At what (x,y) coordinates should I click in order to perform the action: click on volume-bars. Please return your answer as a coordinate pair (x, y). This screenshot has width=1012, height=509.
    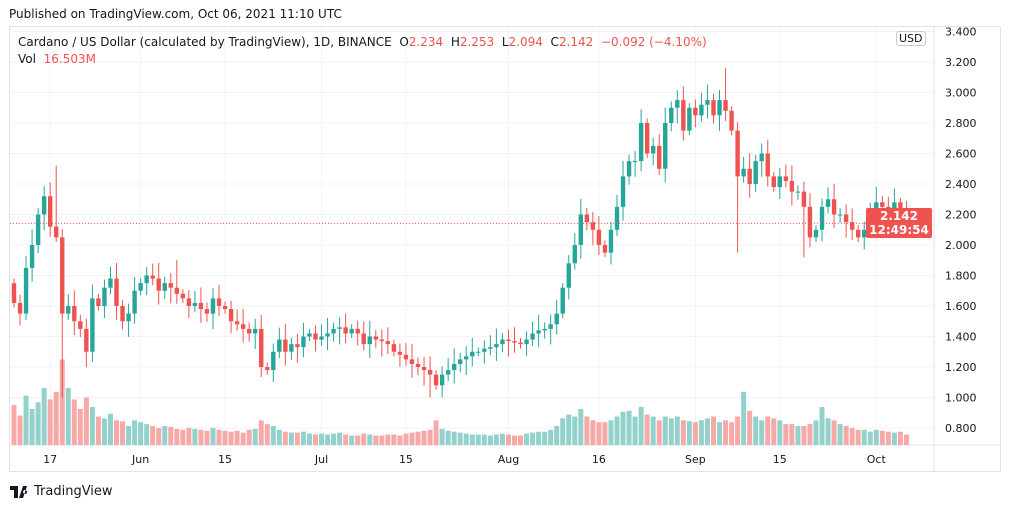
    Looking at the image, I should click on (460, 402).